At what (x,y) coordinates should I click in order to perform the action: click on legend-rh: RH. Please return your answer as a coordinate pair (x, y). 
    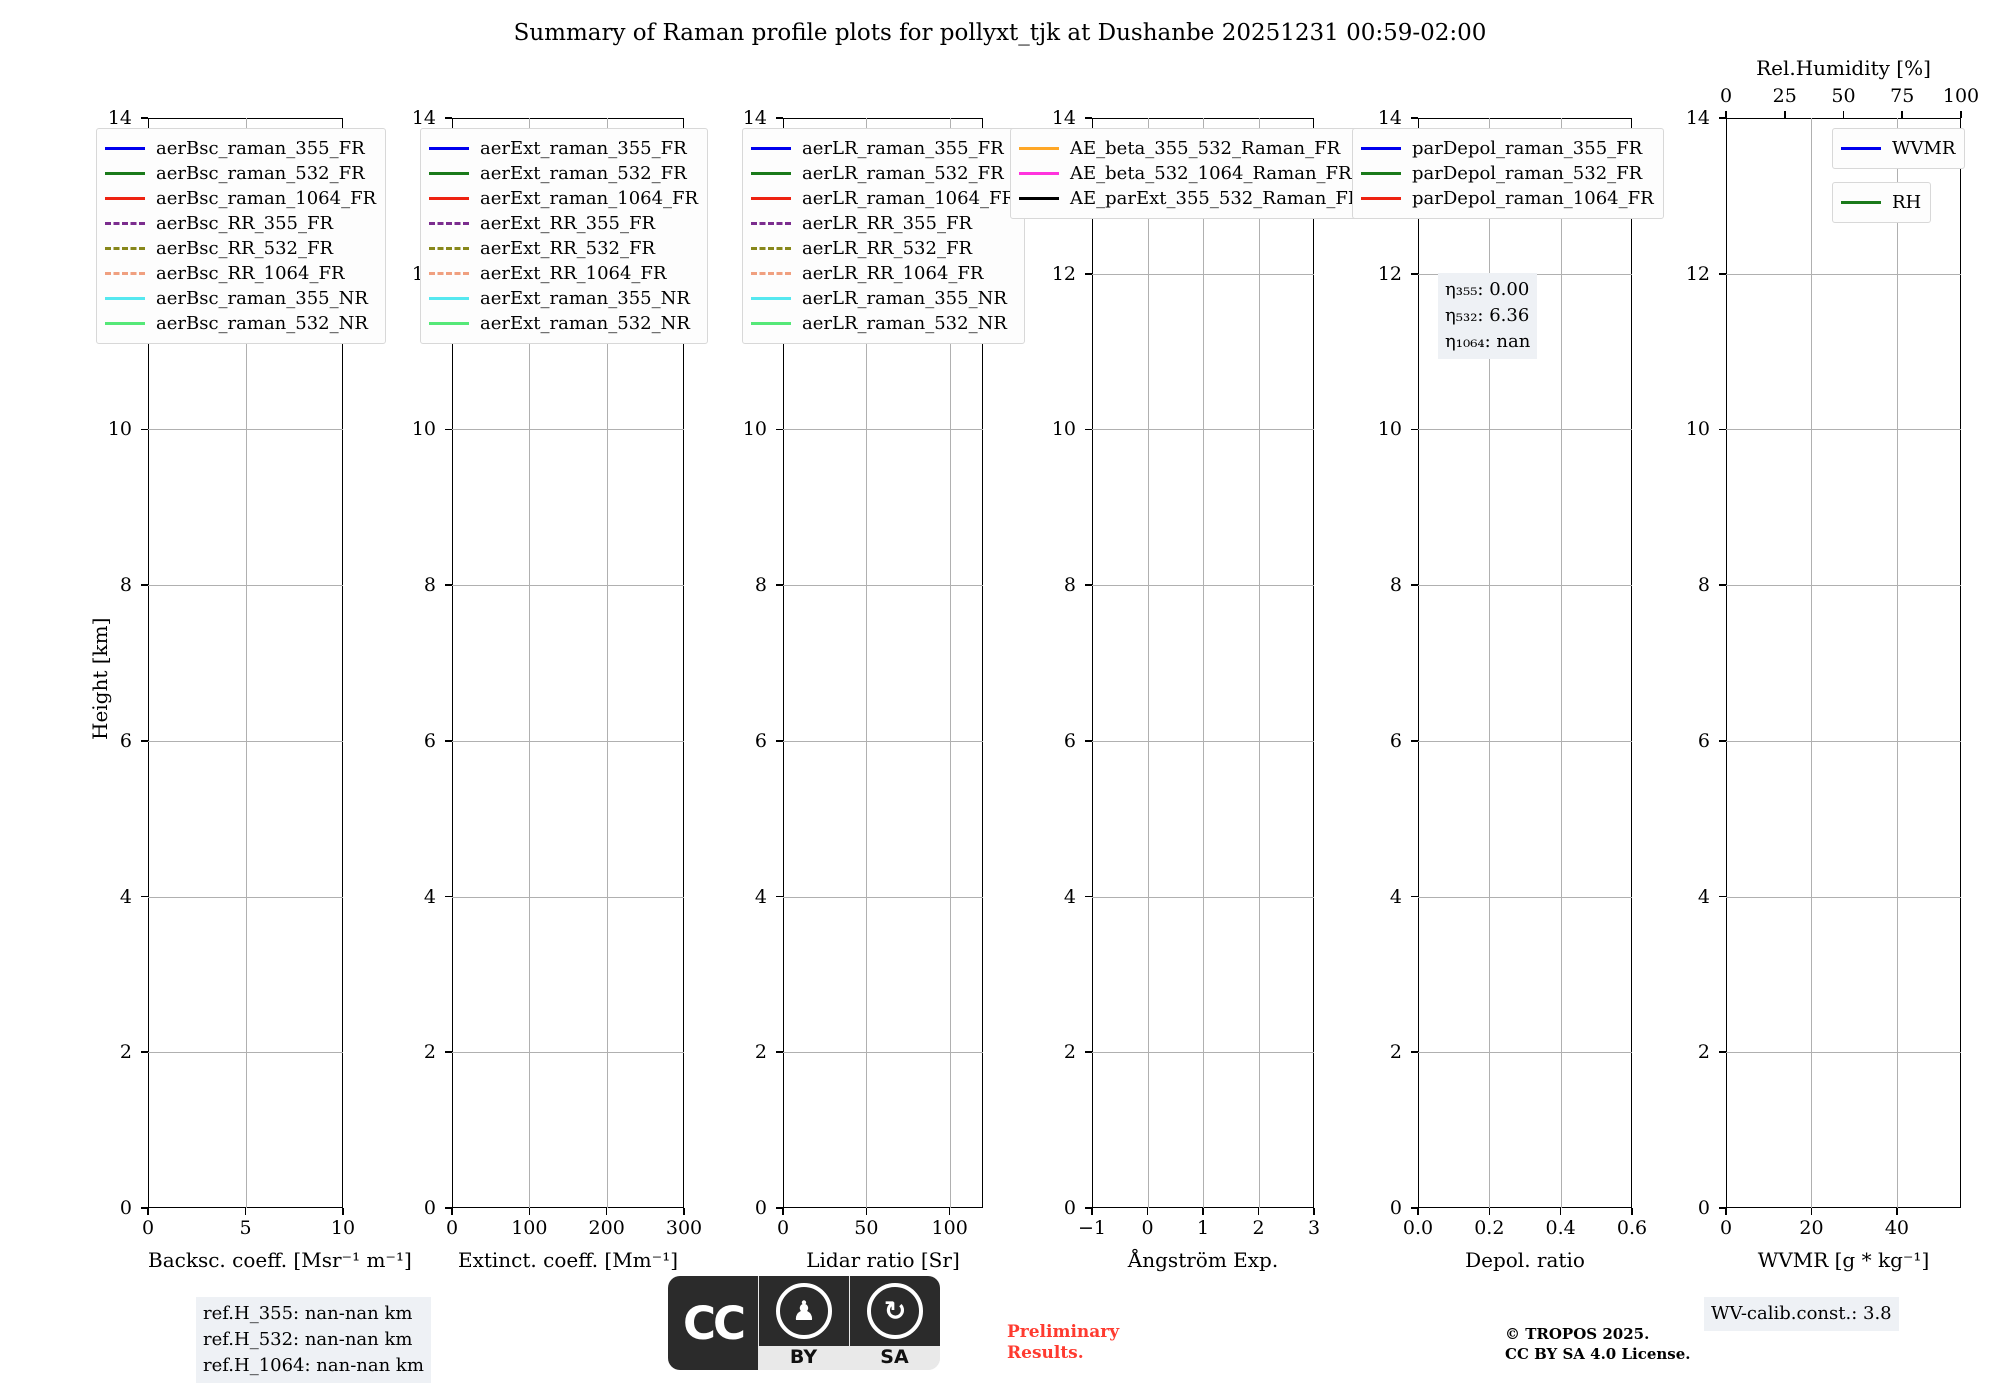
    Looking at the image, I should click on (1882, 202).